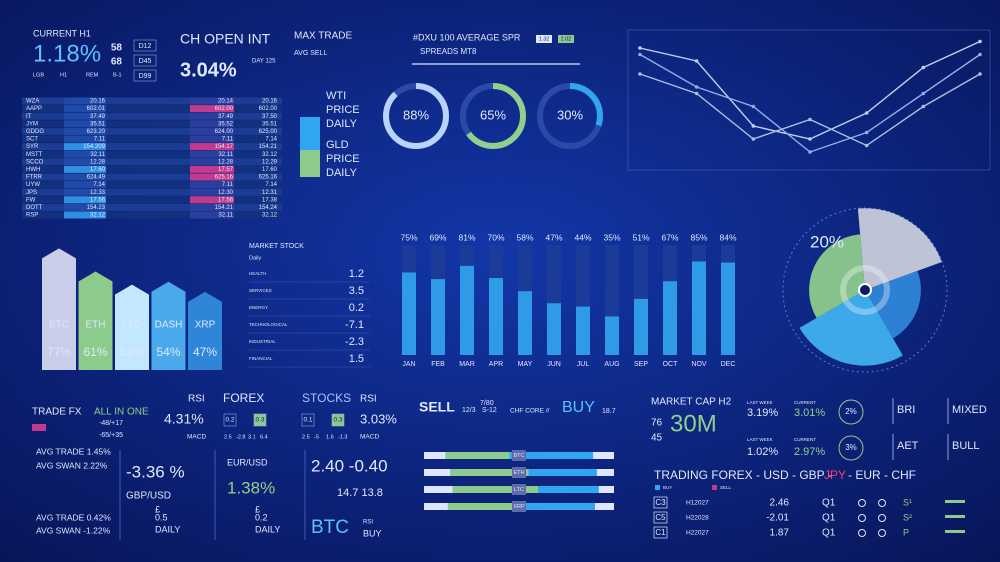 The image size is (1000, 562). I want to click on label: 602.00, so click(268, 109).